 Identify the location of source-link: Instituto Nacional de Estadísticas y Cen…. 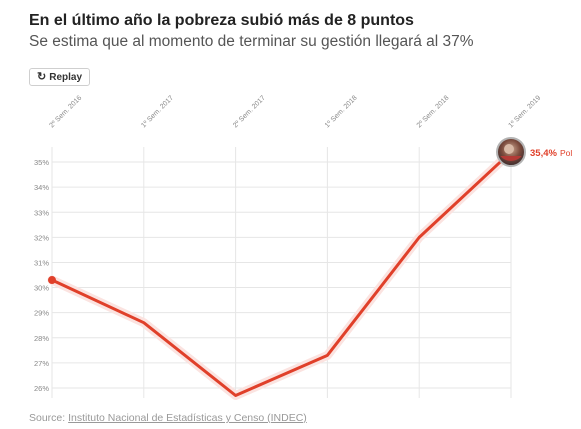
(187, 418).